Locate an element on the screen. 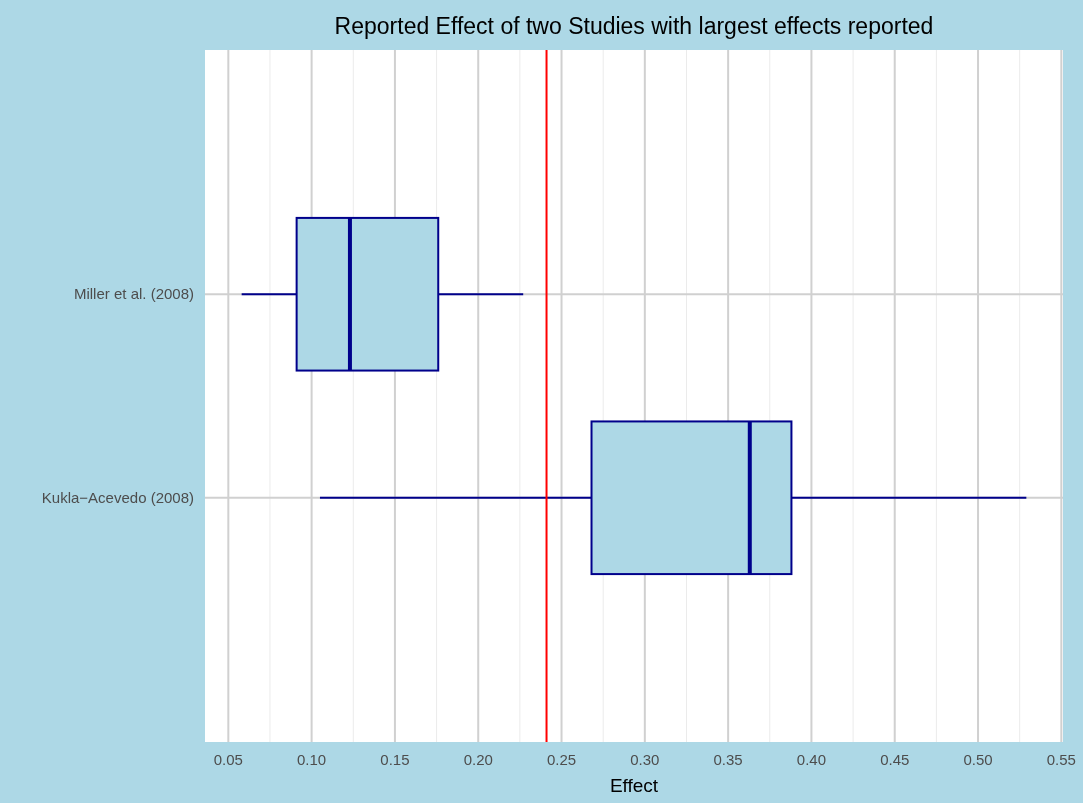  x-tick-label: 0.15 is located at coordinates (395, 759).